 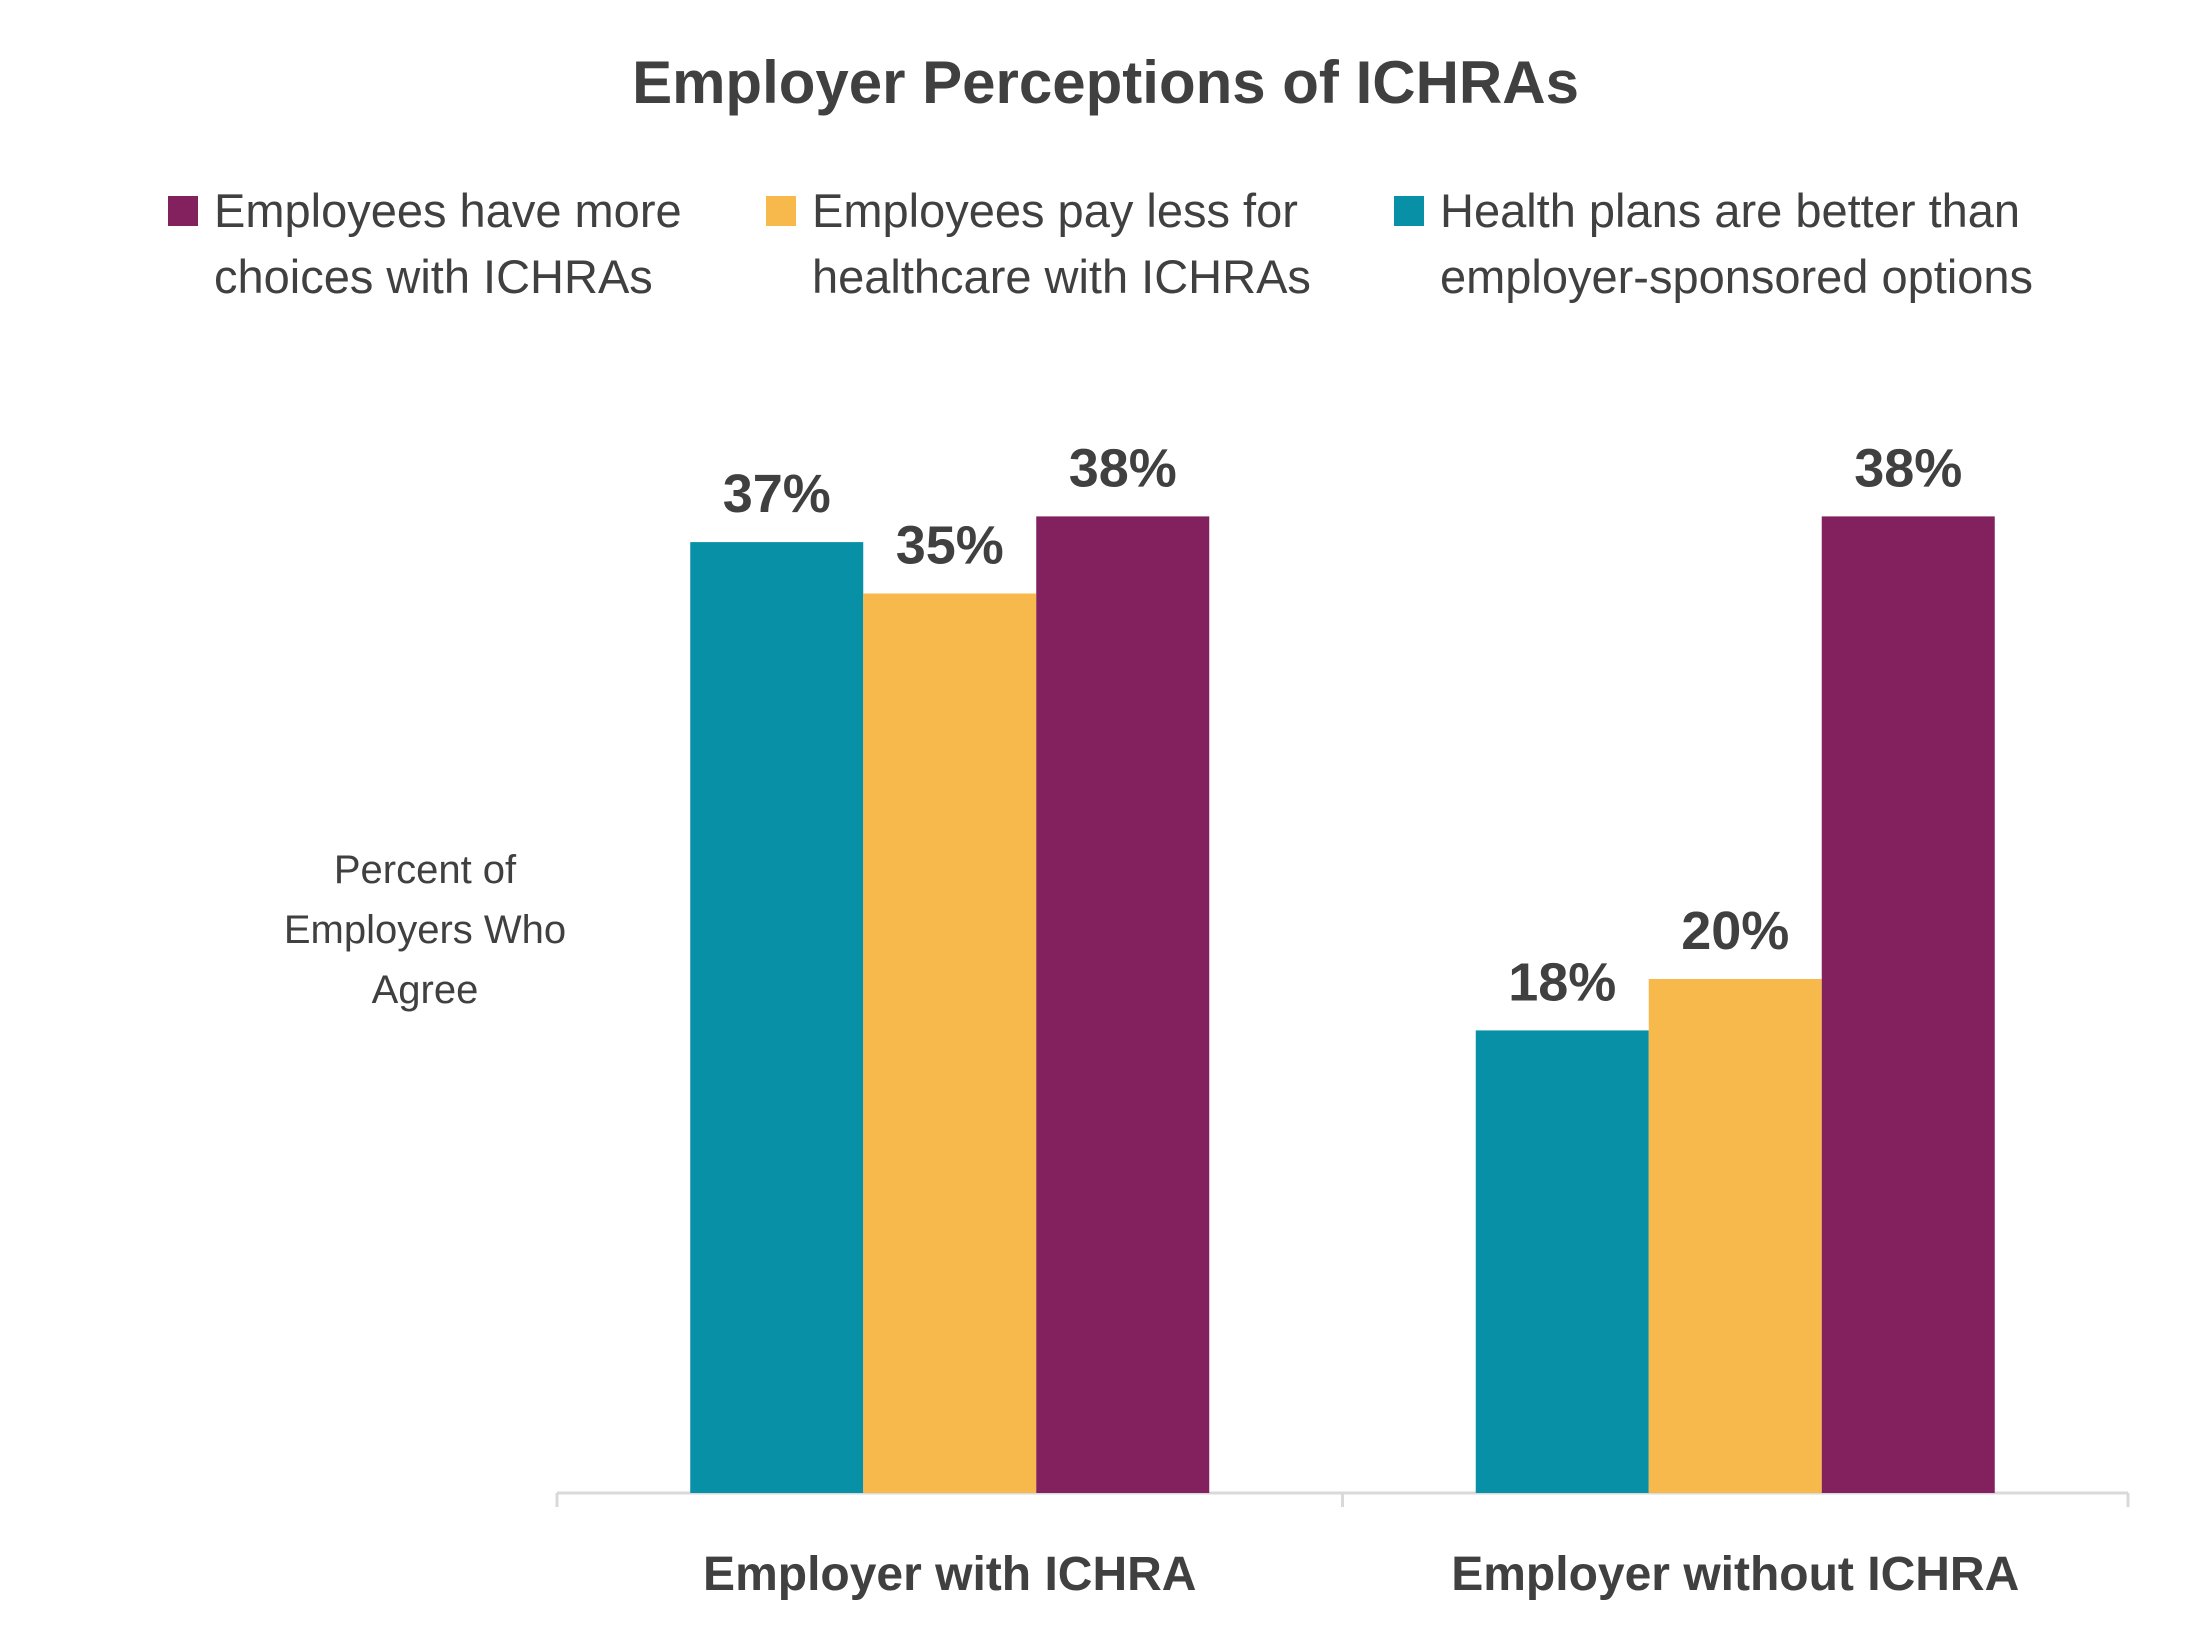 What do you see at coordinates (1562, 982) in the screenshot?
I see `bar-data-label: 18%` at bounding box center [1562, 982].